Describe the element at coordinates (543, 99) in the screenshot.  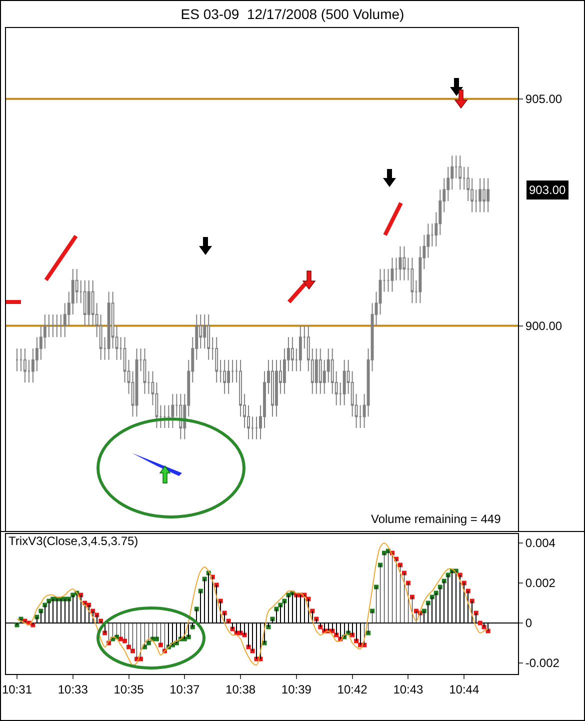
I see `y-tick-label: 905.00` at that location.